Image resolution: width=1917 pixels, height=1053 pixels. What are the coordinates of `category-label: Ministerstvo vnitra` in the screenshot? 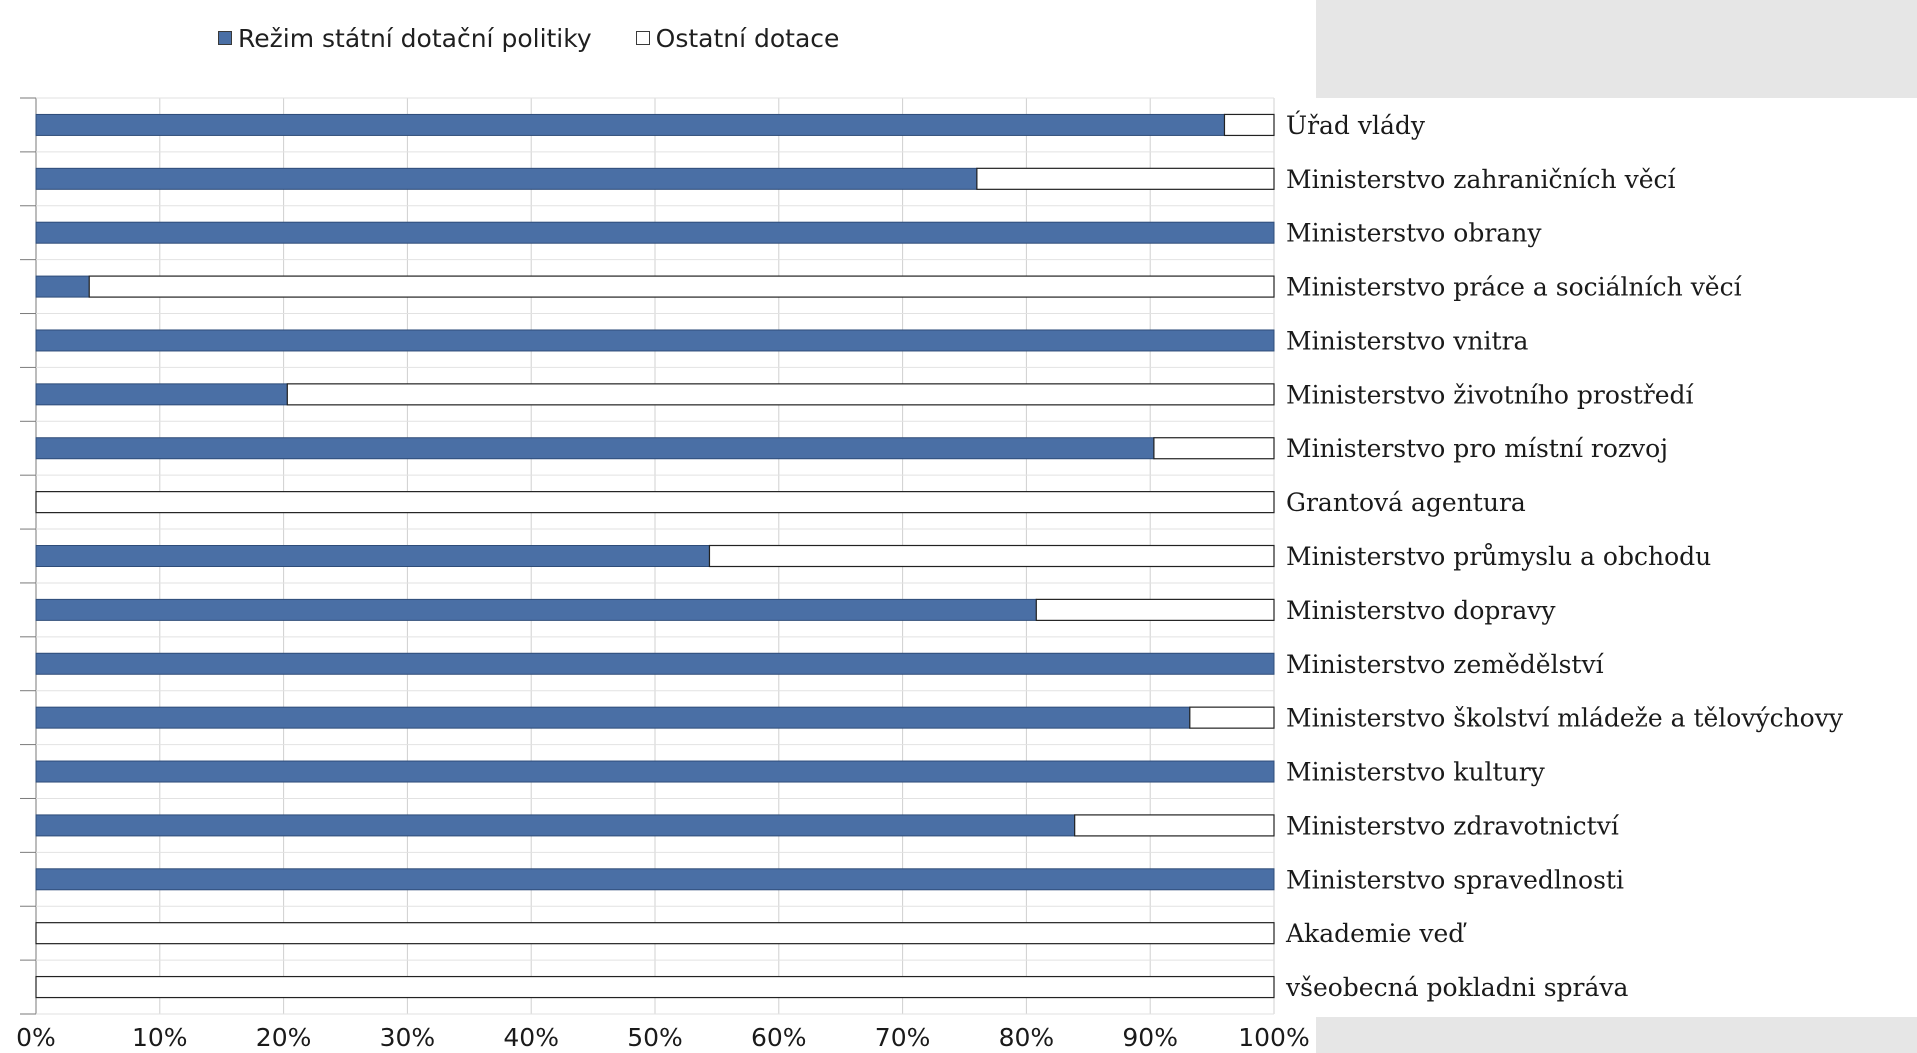 It's located at (1407, 340).